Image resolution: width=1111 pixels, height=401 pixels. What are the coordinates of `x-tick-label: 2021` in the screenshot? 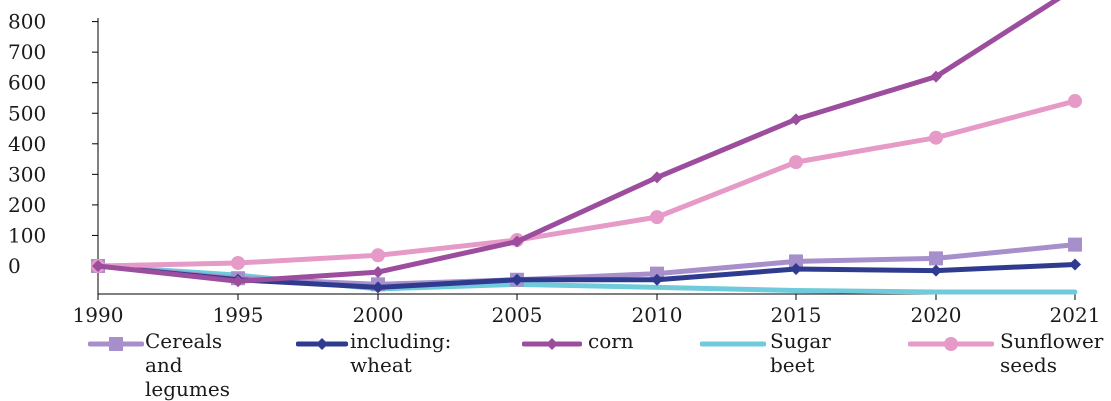 It's located at (1075, 314).